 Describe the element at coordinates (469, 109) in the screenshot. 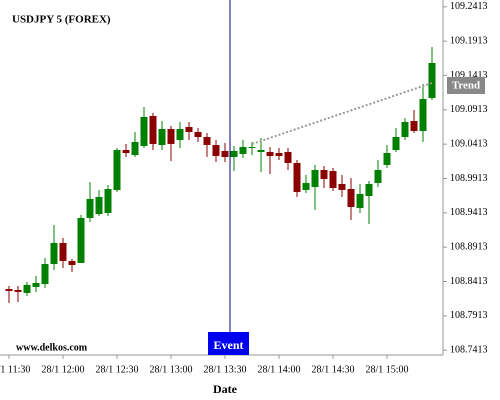

I see `y-tick-label: 109.0913` at that location.